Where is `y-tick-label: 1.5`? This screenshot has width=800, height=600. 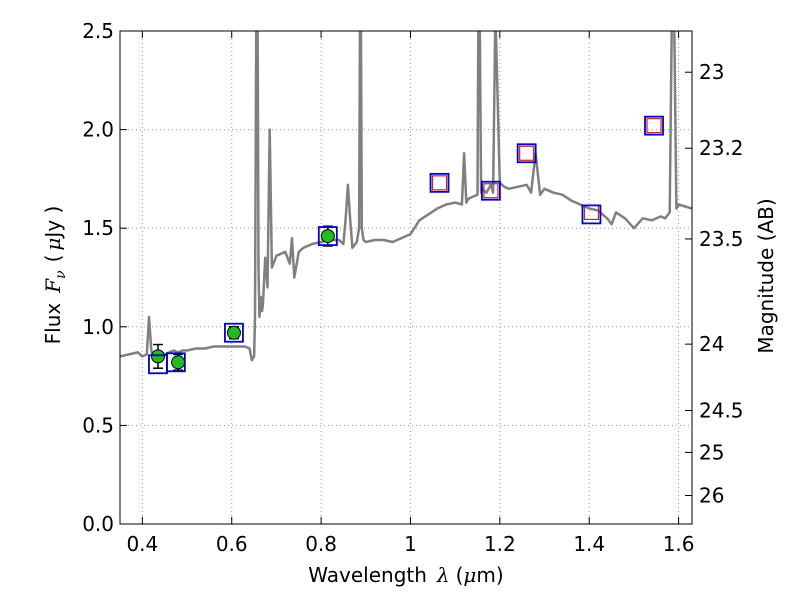
y-tick-label: 1.5 is located at coordinates (98, 228).